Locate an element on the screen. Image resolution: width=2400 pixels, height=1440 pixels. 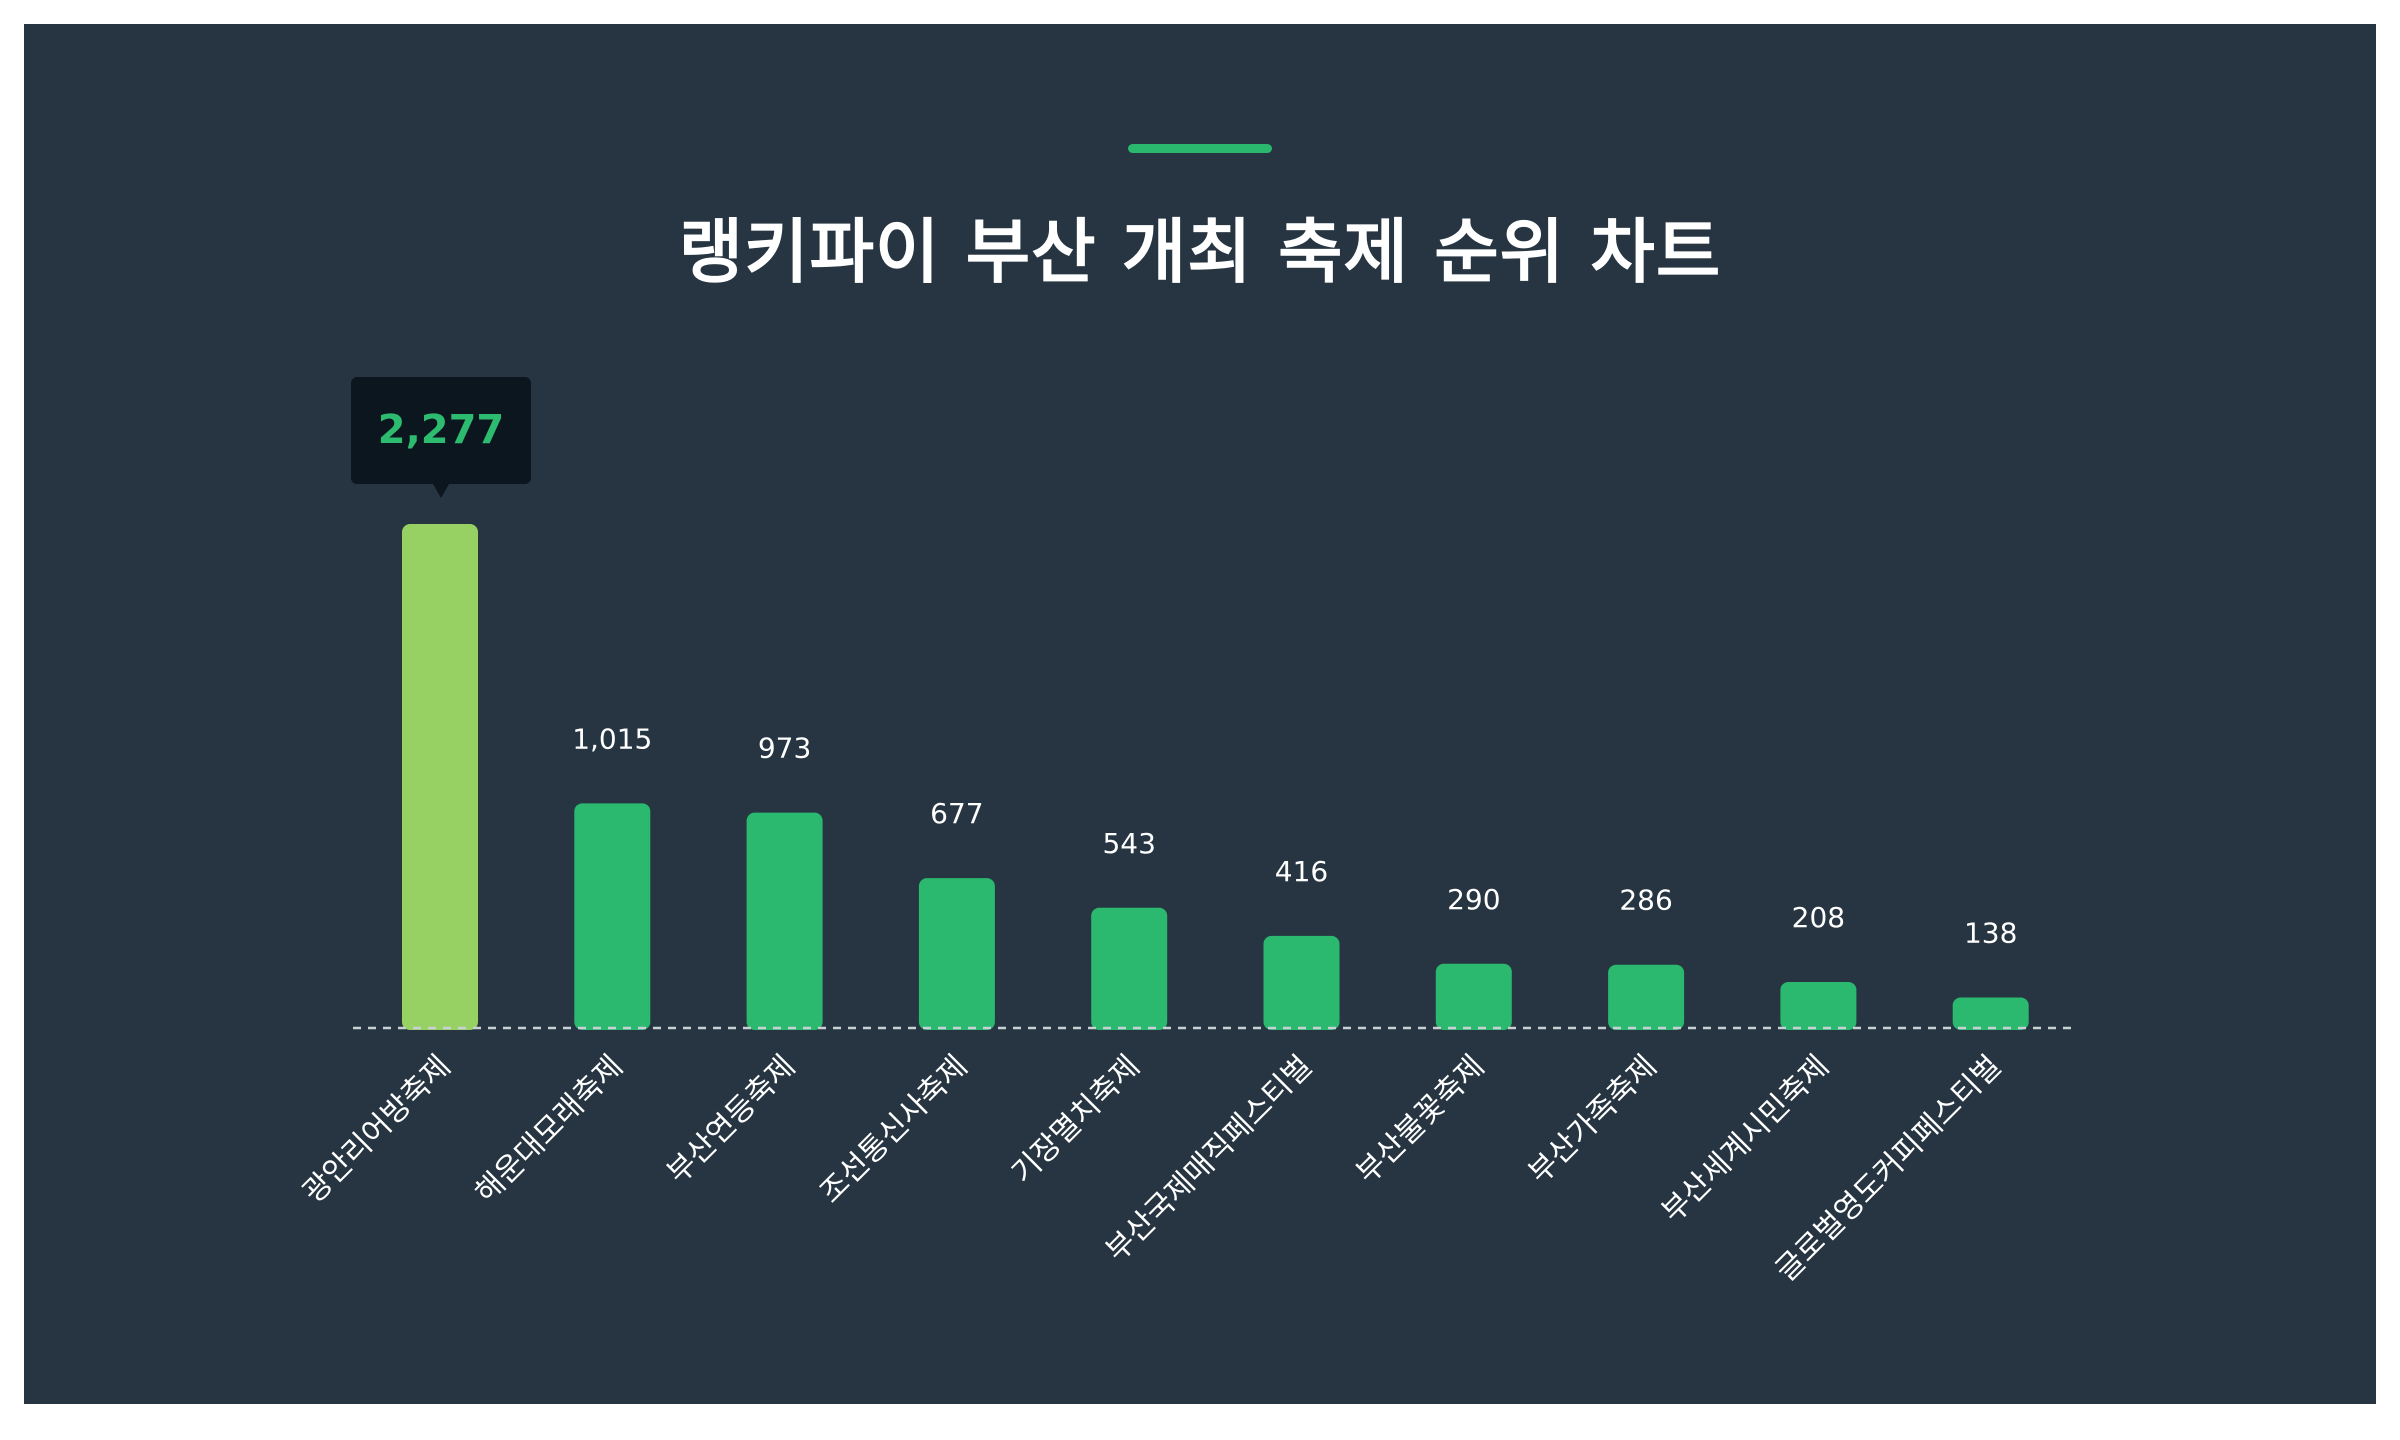
category-label-8: 부산가족축제 is located at coordinates (1593, 1120).